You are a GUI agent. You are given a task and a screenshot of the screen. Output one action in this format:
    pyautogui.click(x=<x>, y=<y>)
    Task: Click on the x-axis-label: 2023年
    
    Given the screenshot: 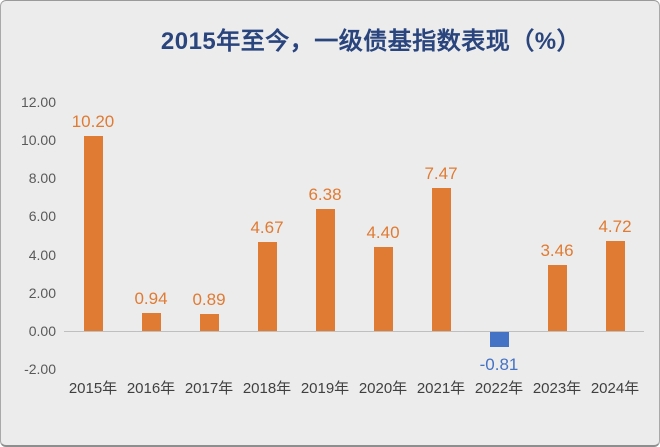 What is the action you would take?
    pyautogui.click(x=557, y=388)
    